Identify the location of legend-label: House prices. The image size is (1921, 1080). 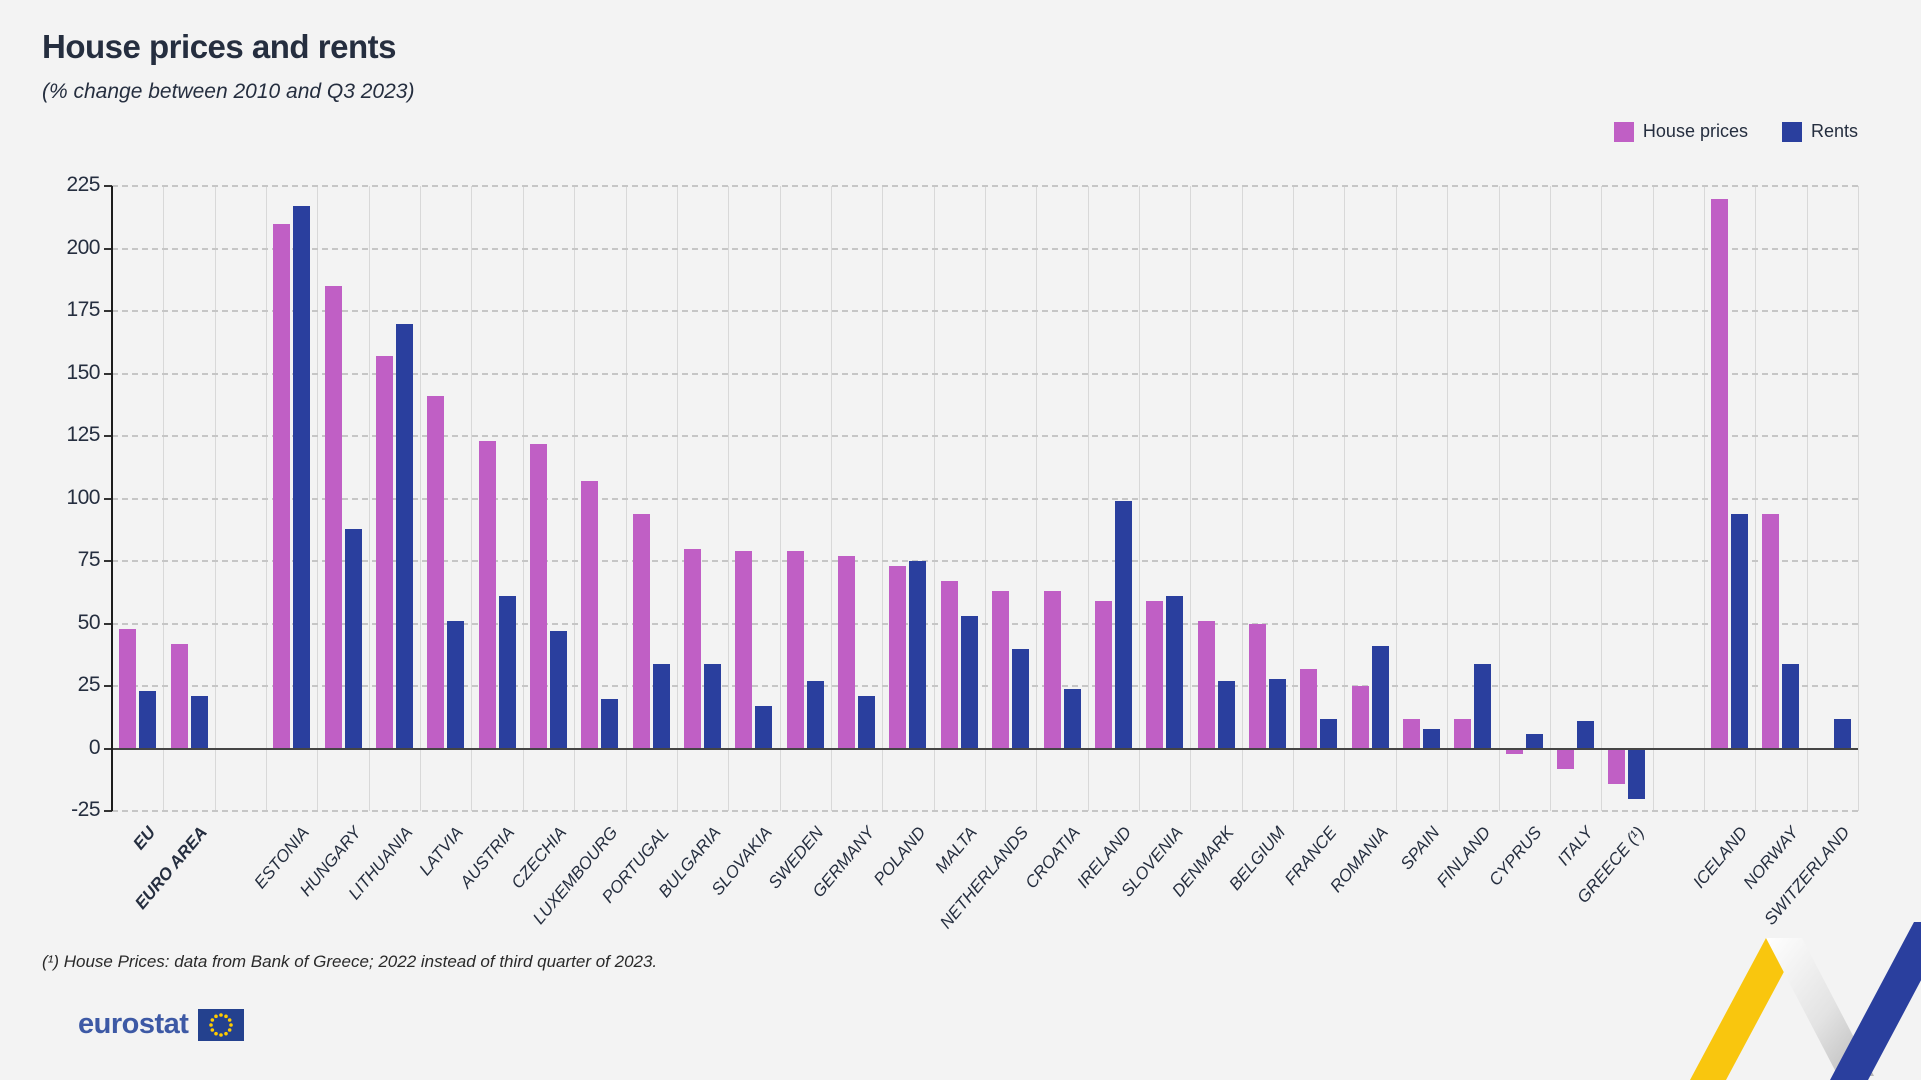
(1695, 131).